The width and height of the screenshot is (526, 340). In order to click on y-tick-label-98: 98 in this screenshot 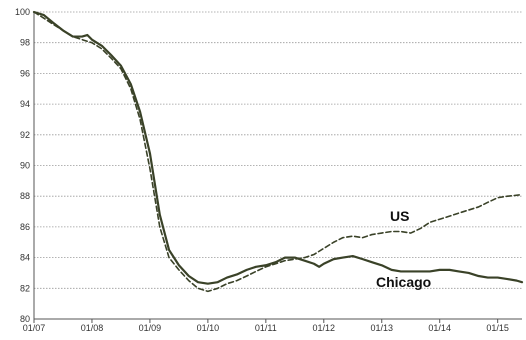, I will do `click(25, 43)`.